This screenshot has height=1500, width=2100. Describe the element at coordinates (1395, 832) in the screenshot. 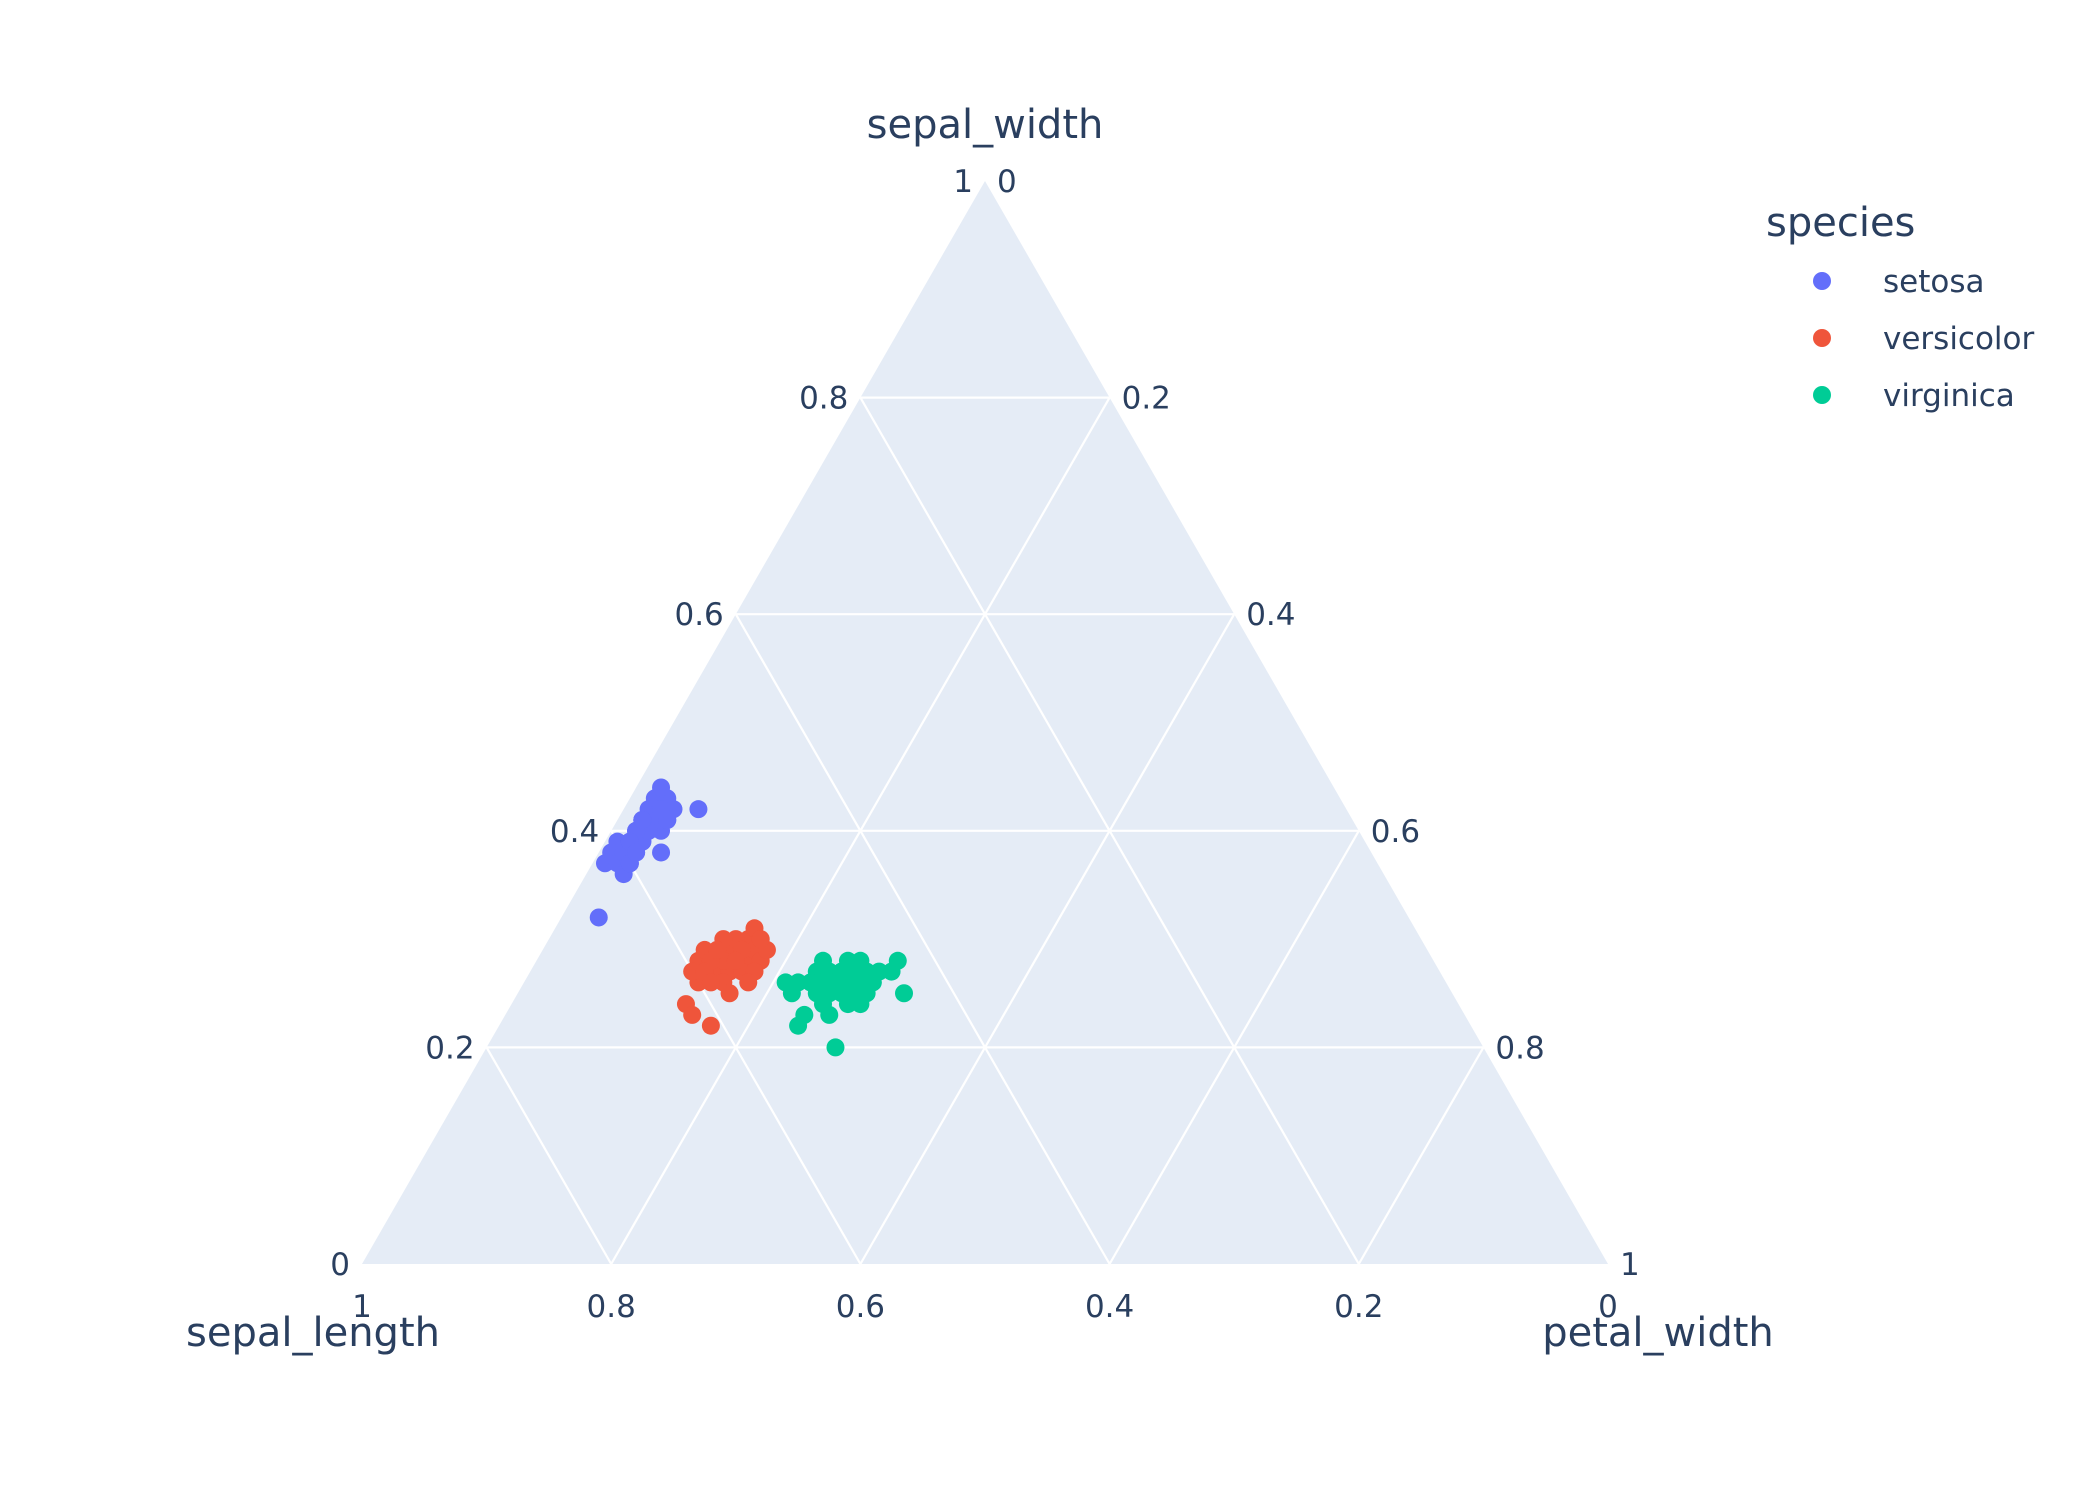

I see `tick-label-c-3: 0.6` at that location.